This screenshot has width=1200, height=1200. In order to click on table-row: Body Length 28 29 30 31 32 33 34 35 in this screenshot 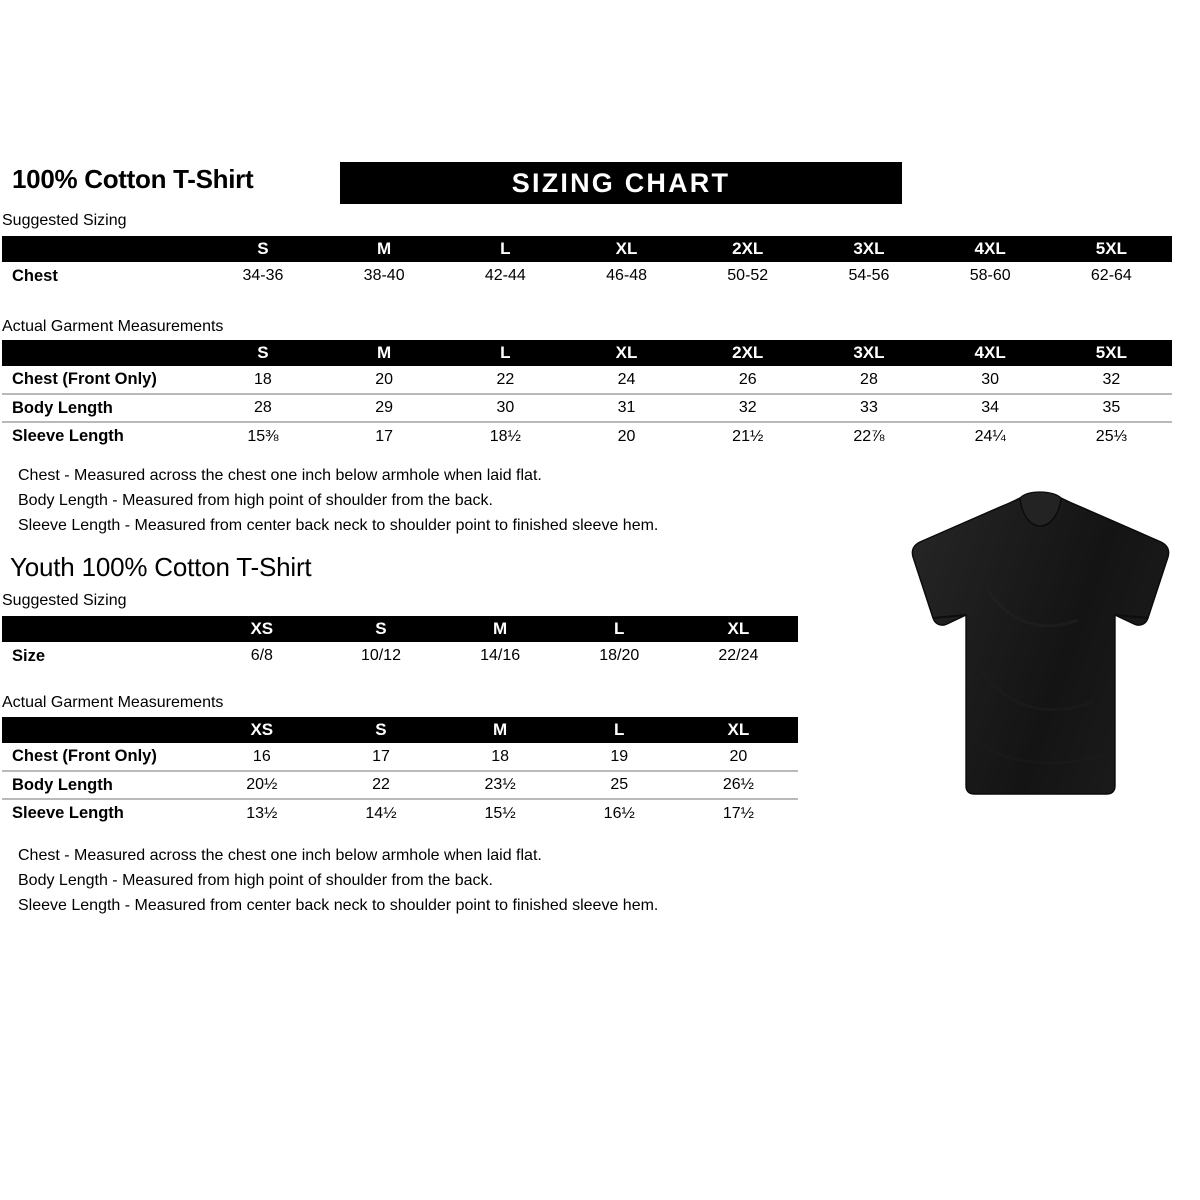, I will do `click(587, 407)`.